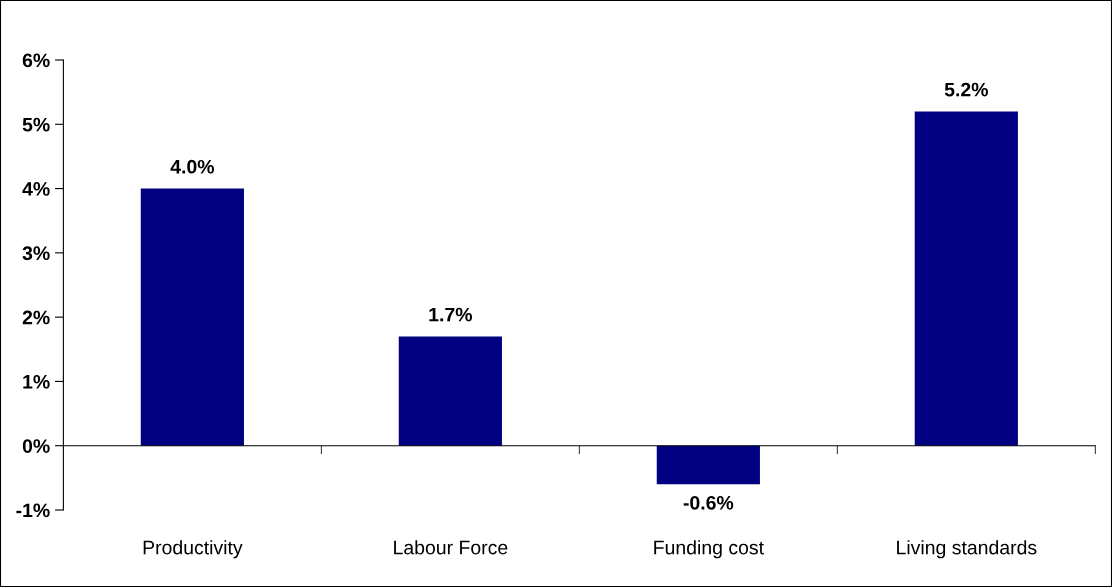 The height and width of the screenshot is (587, 1112). Describe the element at coordinates (36, 189) in the screenshot. I see `y-tick-label: 4%` at that location.